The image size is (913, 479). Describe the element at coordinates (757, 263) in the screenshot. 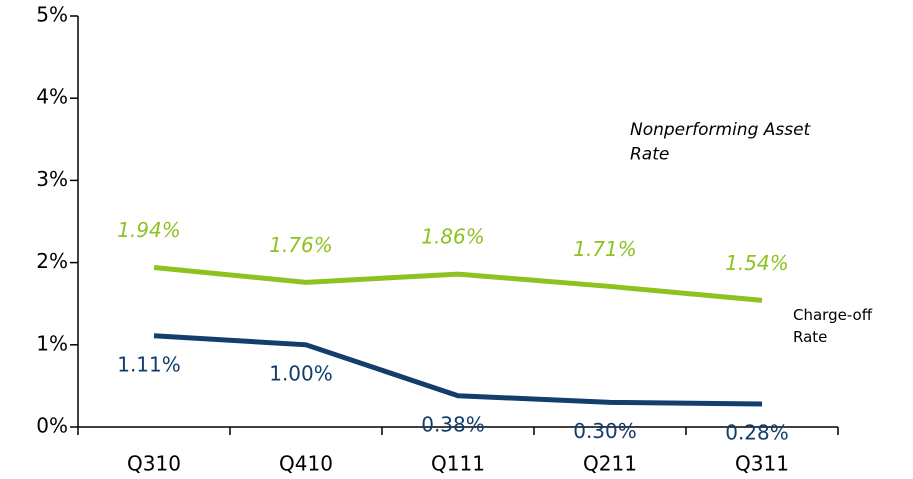

I see `data-label: 1.54%` at that location.